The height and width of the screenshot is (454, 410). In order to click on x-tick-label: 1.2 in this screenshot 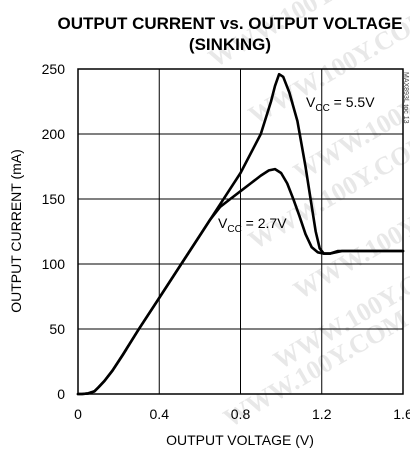, I will do `click(322, 414)`.